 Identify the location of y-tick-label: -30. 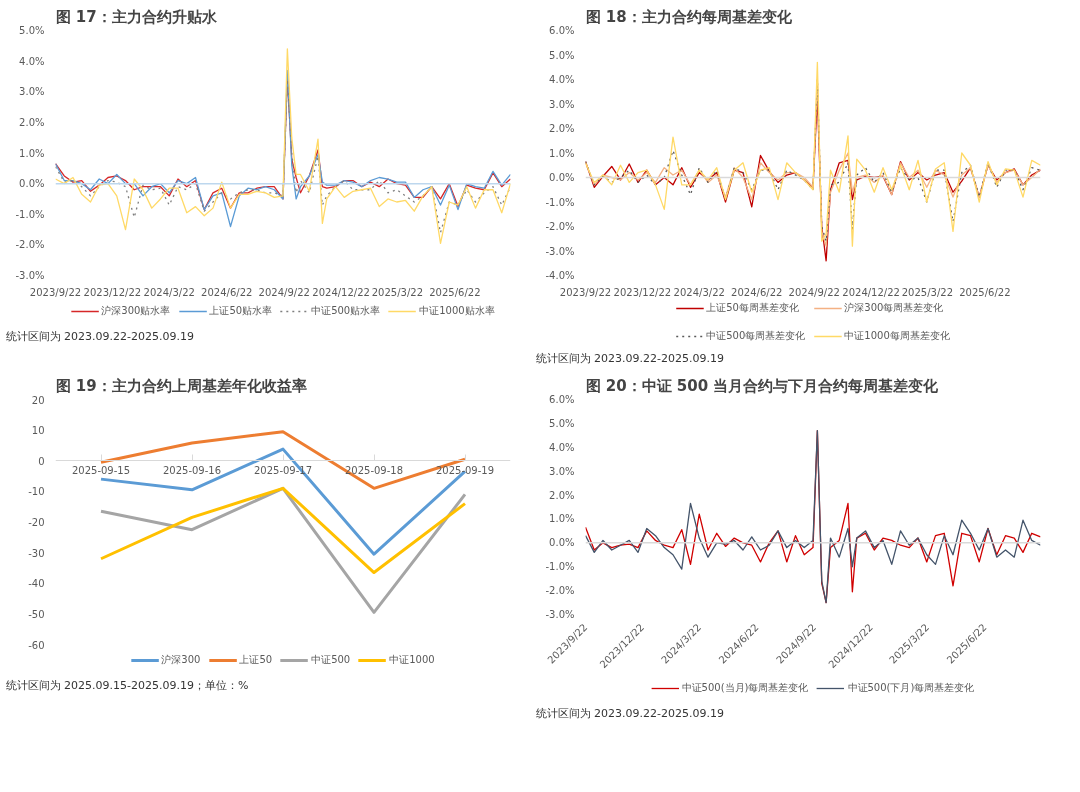
(36, 553).